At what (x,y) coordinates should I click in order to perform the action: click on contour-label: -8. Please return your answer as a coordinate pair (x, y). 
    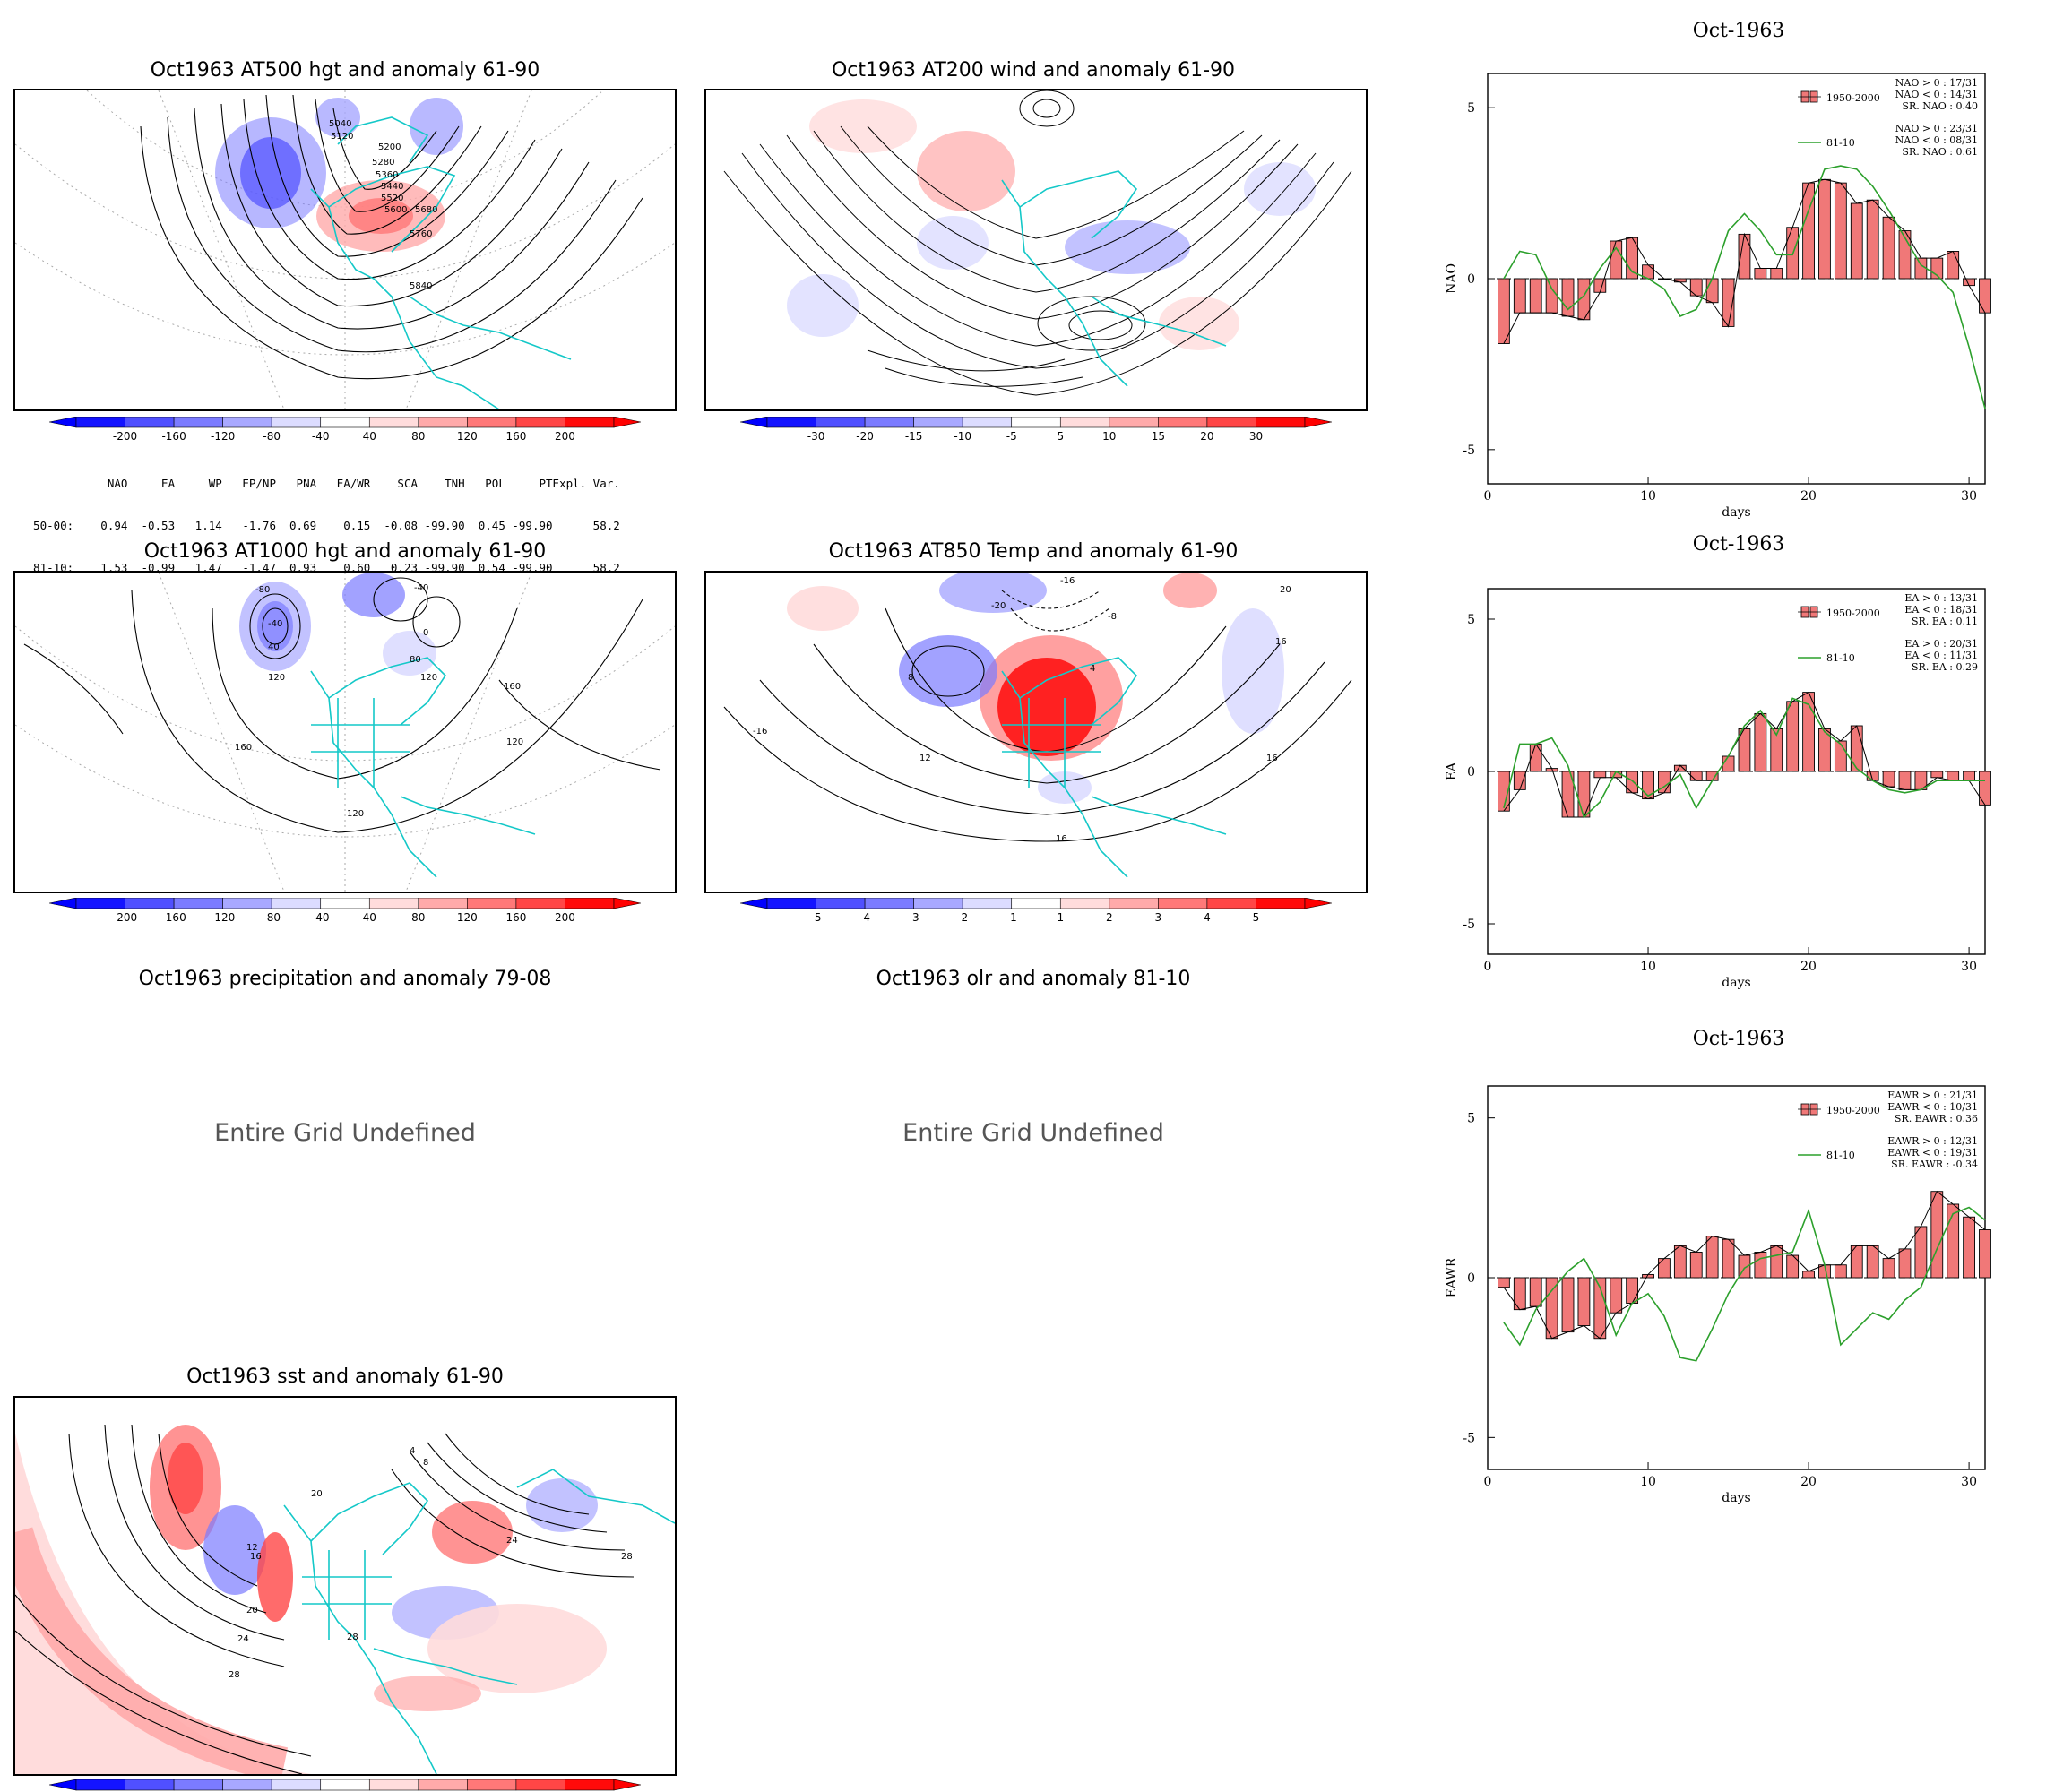
    Looking at the image, I should click on (1112, 617).